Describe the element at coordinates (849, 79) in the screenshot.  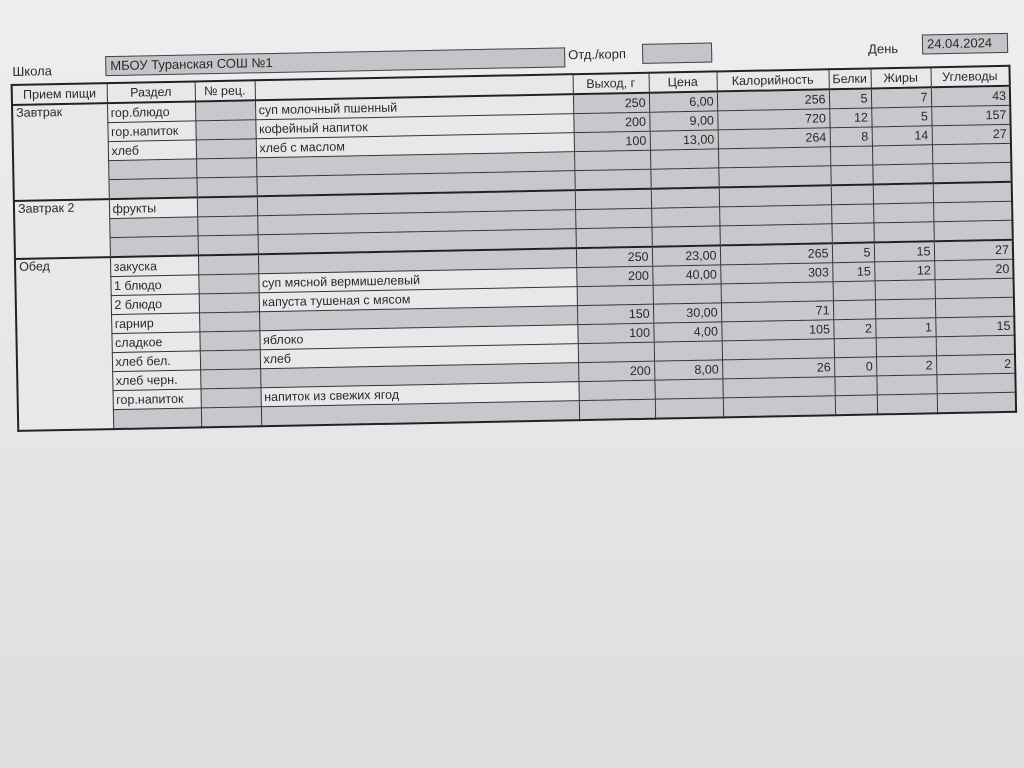
I see `column-header: Белки` at that location.